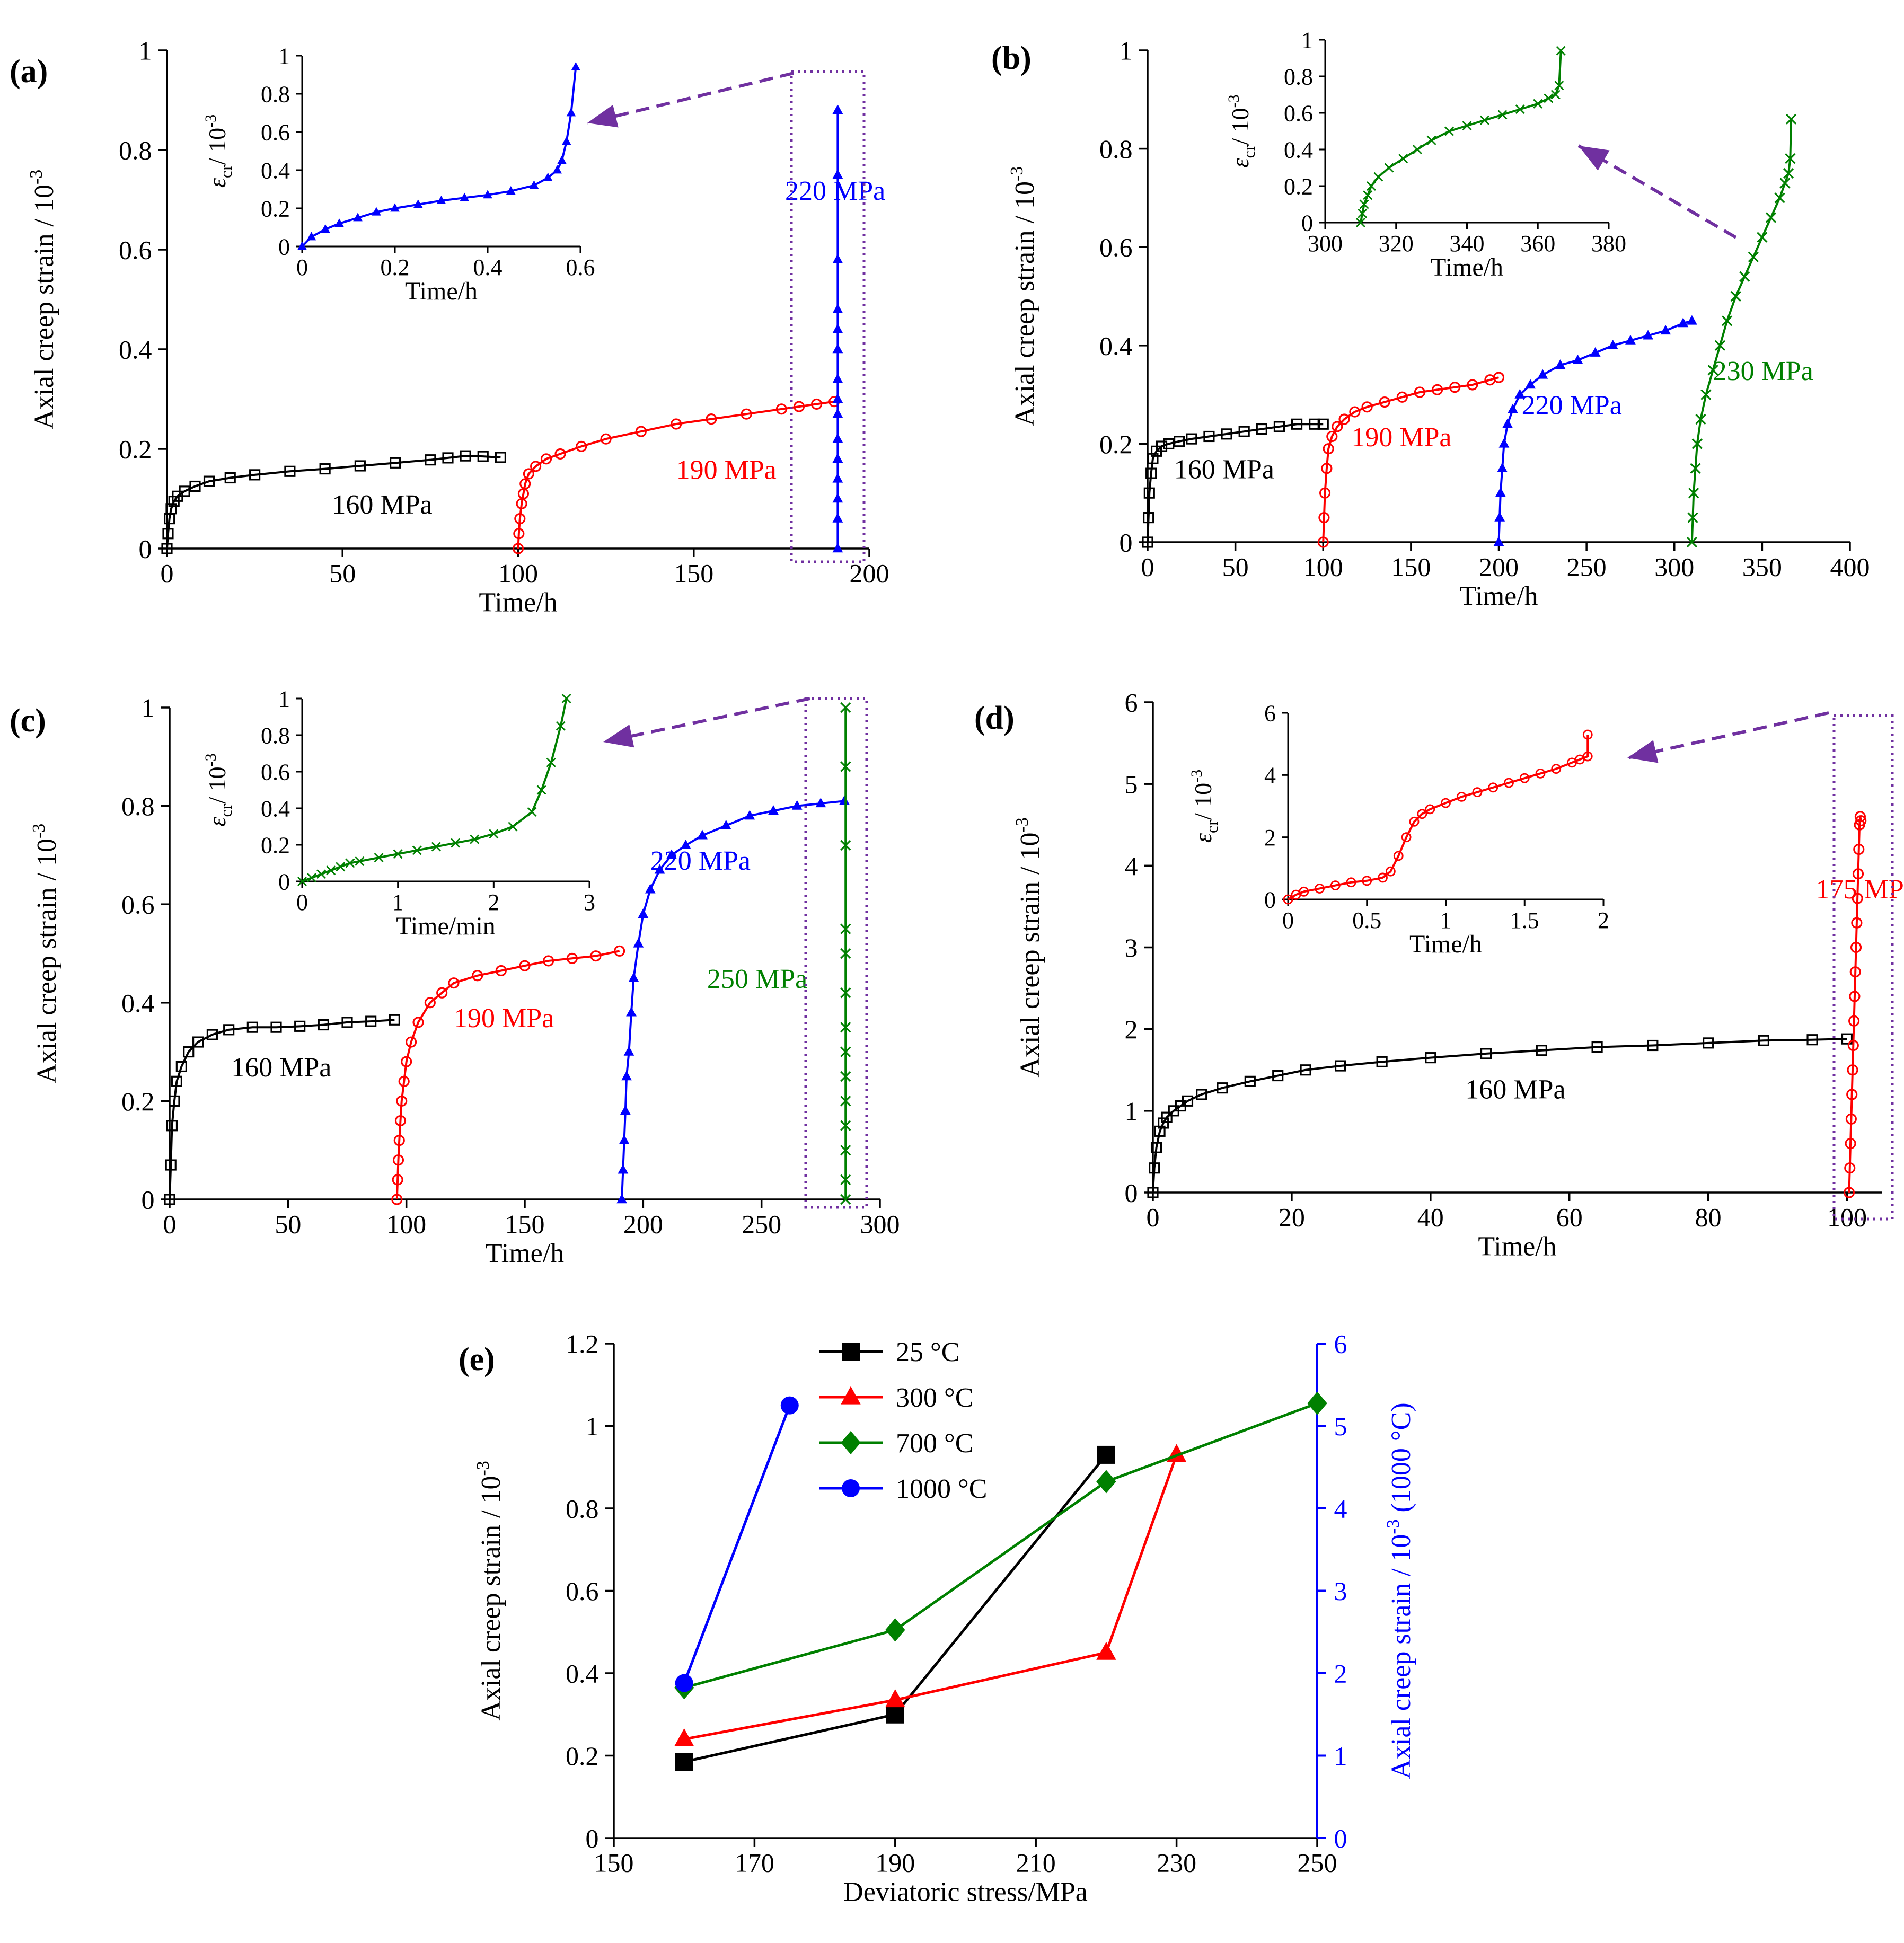 This screenshot has width=1904, height=1943. I want to click on panel-d-y-tick-label: 5, so click(1131, 784).